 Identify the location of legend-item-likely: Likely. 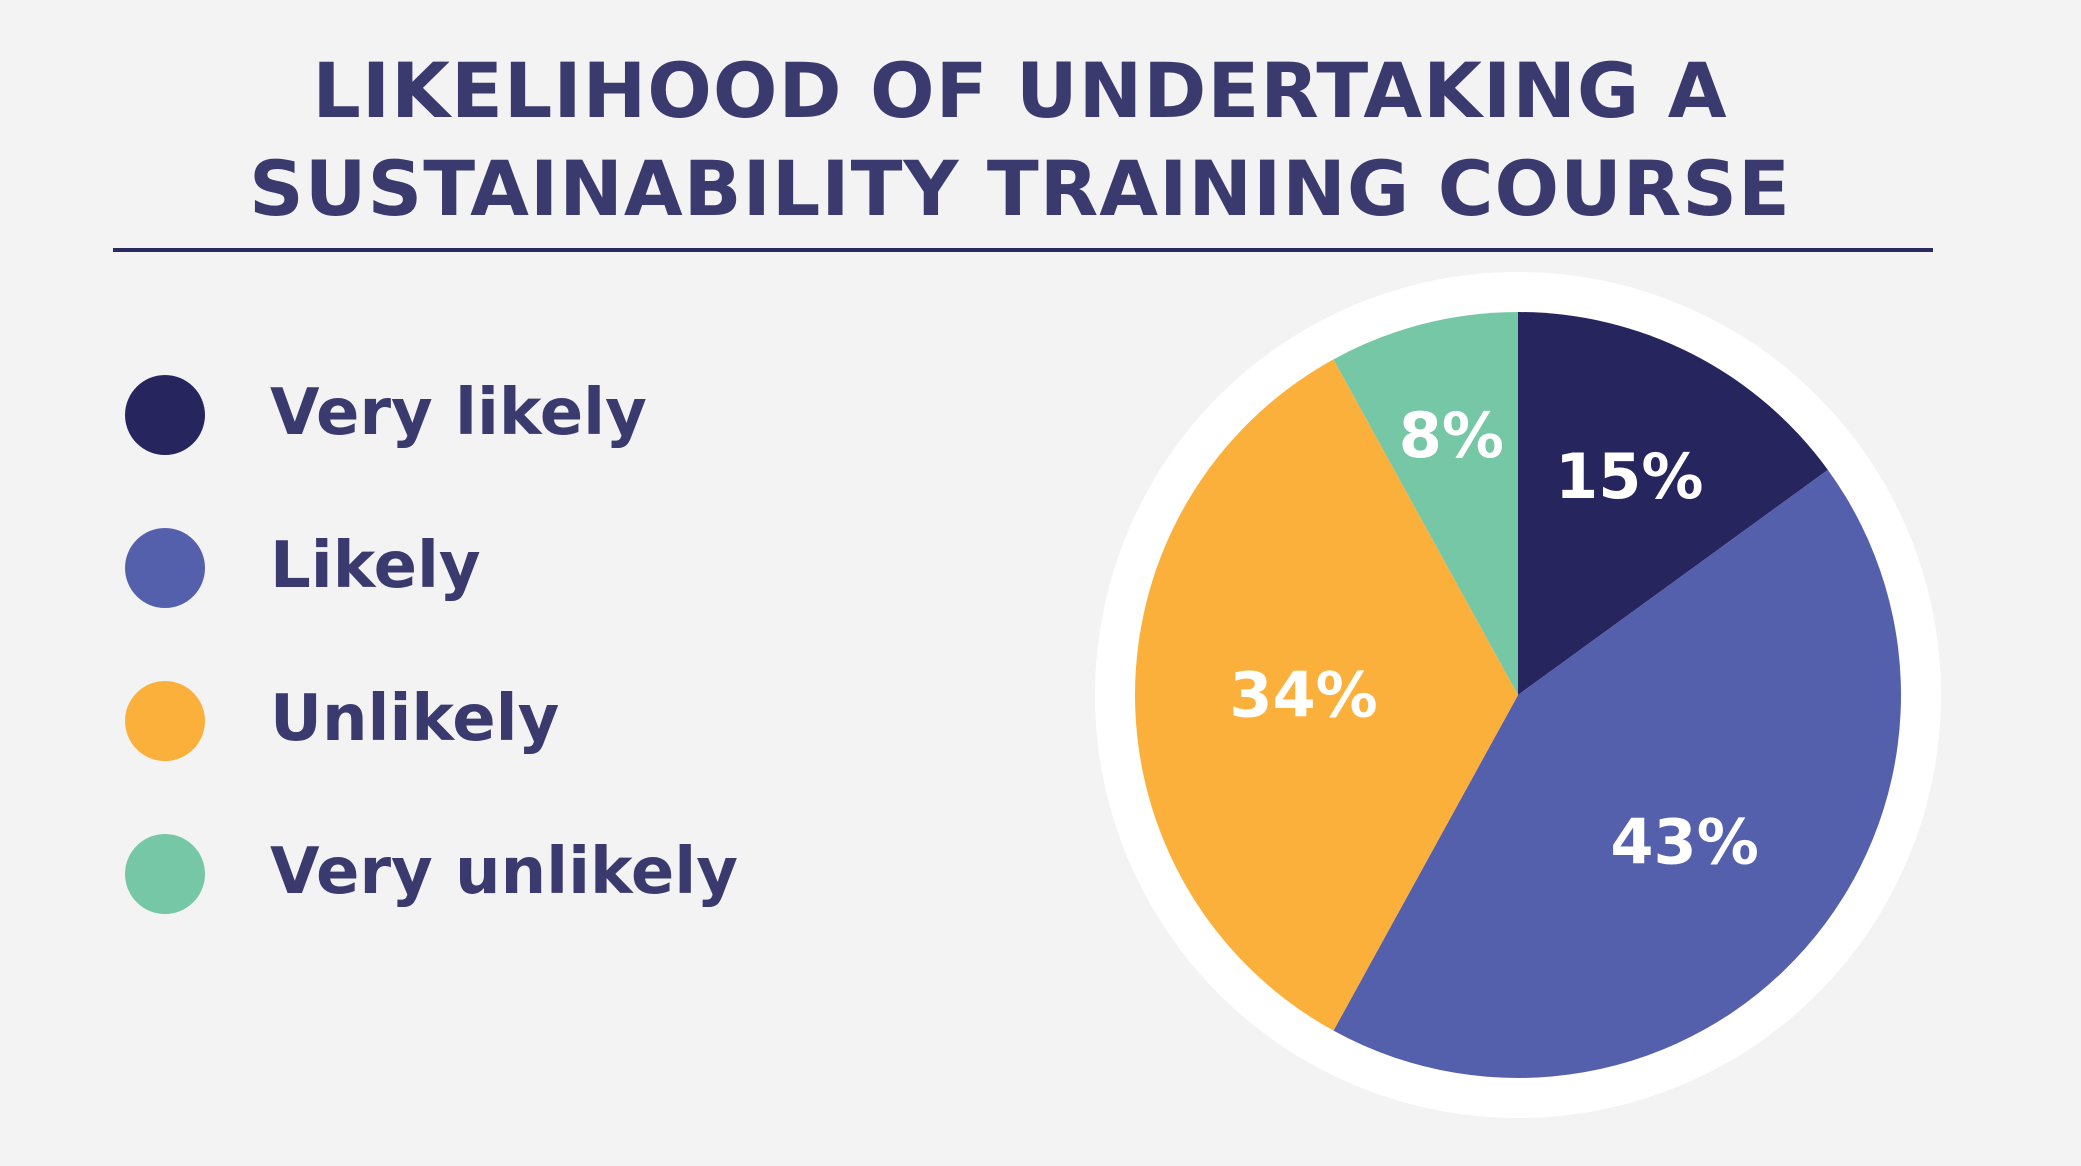
(475, 568).